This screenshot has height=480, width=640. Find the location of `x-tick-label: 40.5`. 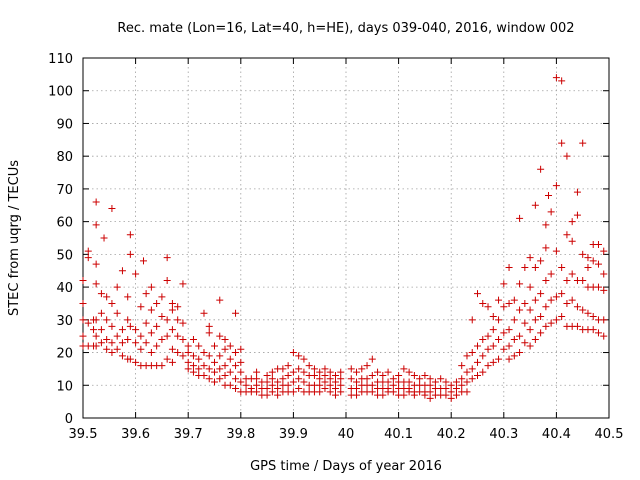

x-tick-label: 40.5 is located at coordinates (609, 434).